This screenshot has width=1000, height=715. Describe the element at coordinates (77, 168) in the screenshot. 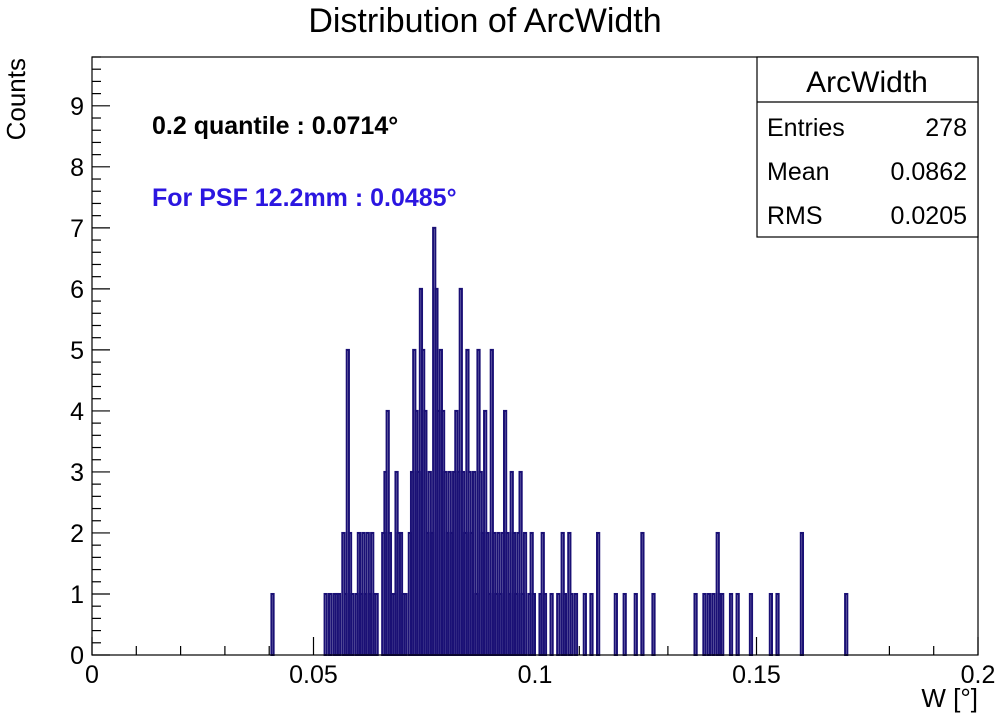

I see `y-tick-label: 8` at that location.